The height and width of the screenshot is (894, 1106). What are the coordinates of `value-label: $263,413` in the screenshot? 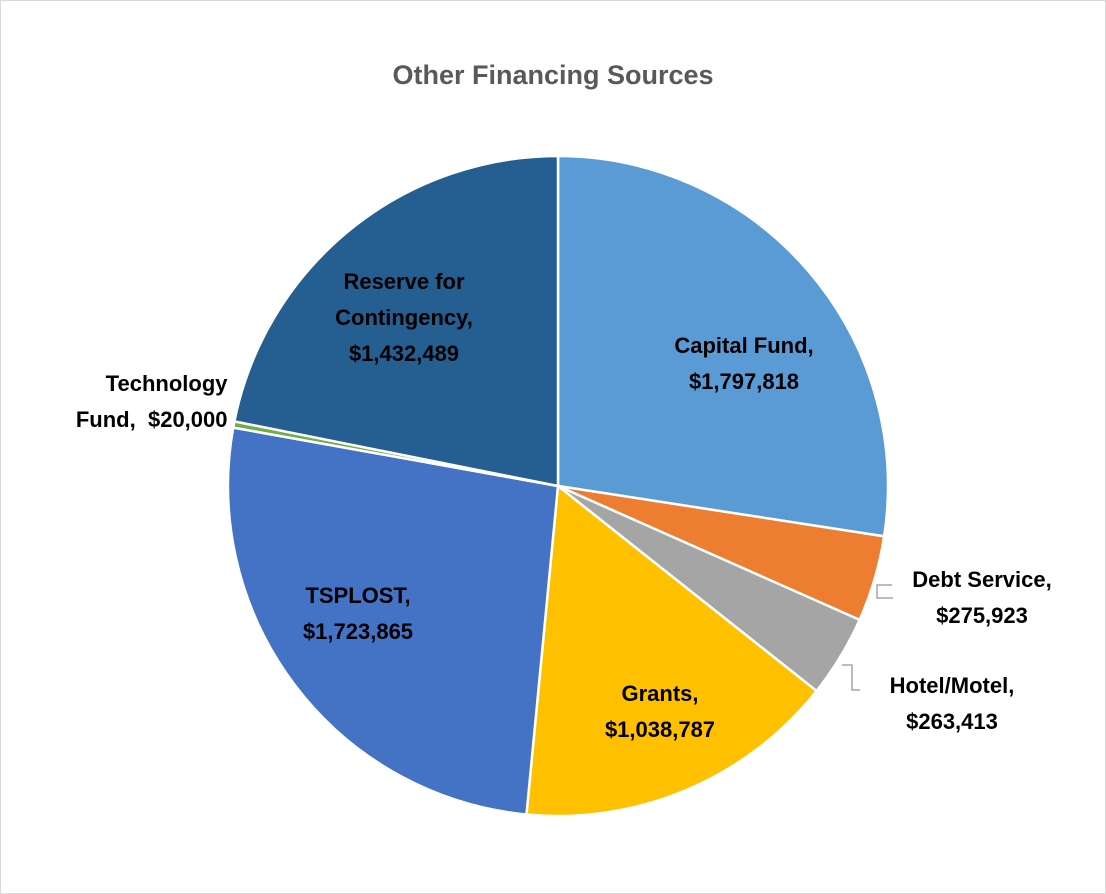 It's located at (952, 721).